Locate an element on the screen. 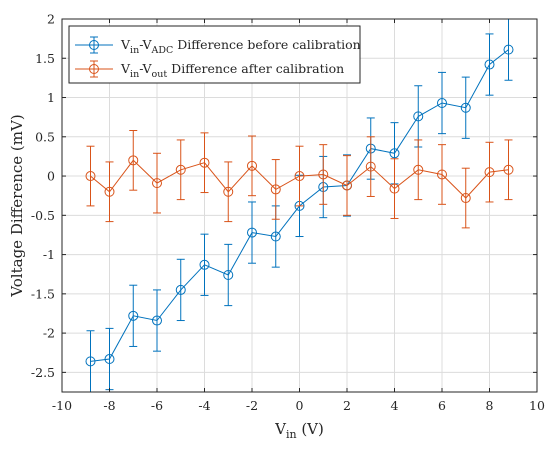  legend-label: Vin-VADC Difference before calibration is located at coordinates (240, 46).